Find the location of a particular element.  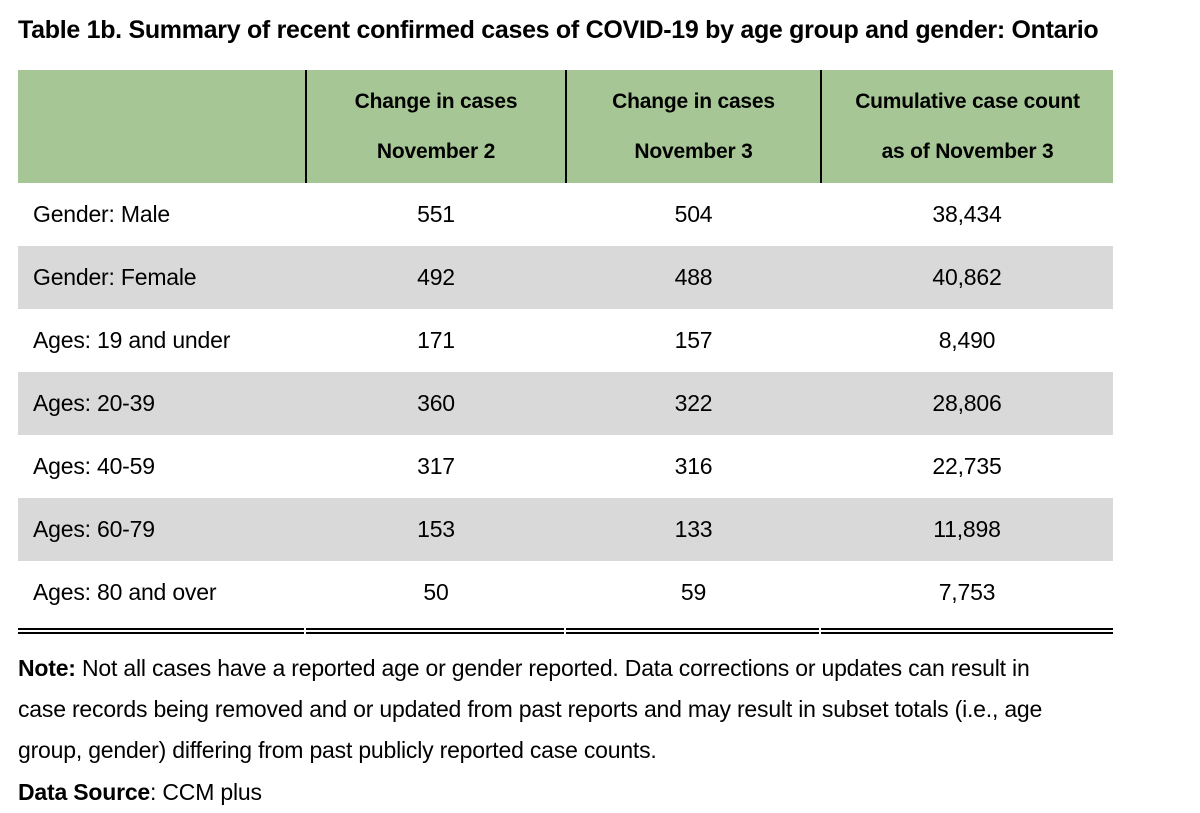

cell-change-nov3: 133 is located at coordinates (693, 529).